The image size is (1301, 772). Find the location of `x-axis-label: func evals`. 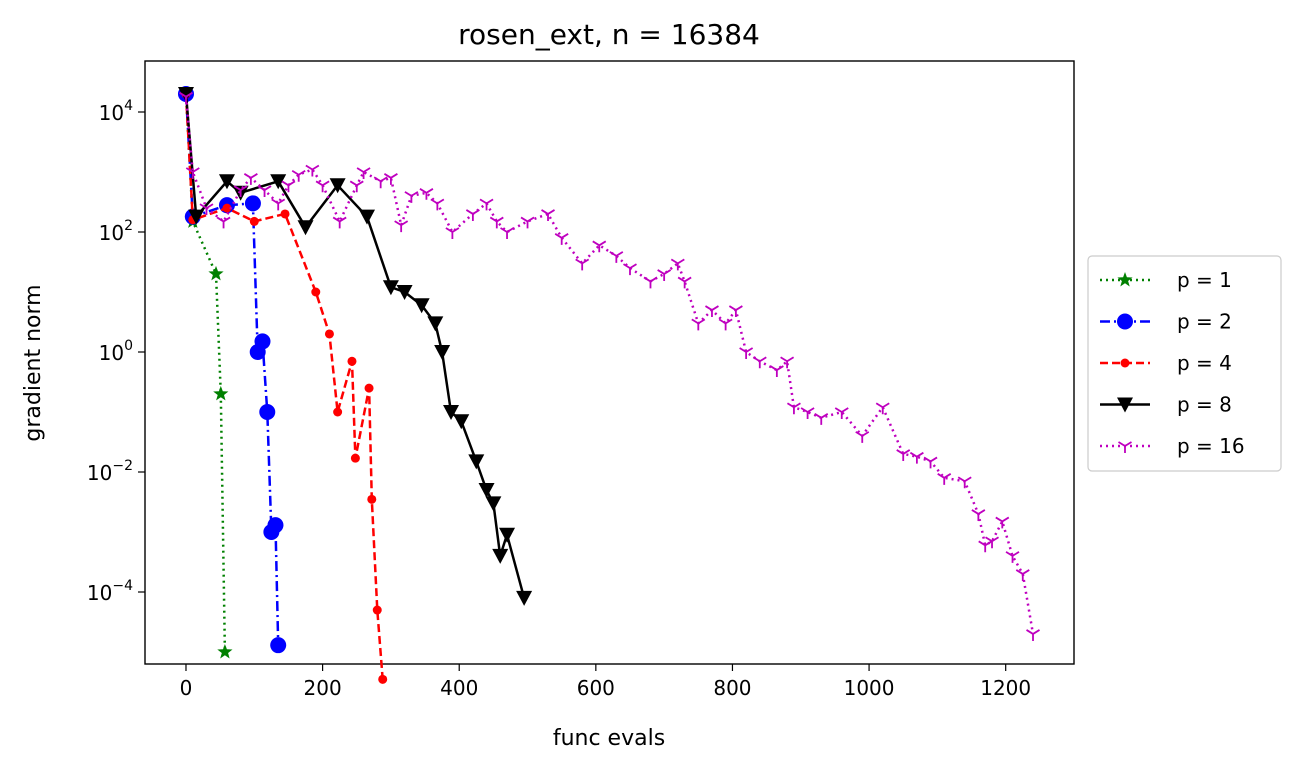

x-axis-label: func evals is located at coordinates (609, 738).